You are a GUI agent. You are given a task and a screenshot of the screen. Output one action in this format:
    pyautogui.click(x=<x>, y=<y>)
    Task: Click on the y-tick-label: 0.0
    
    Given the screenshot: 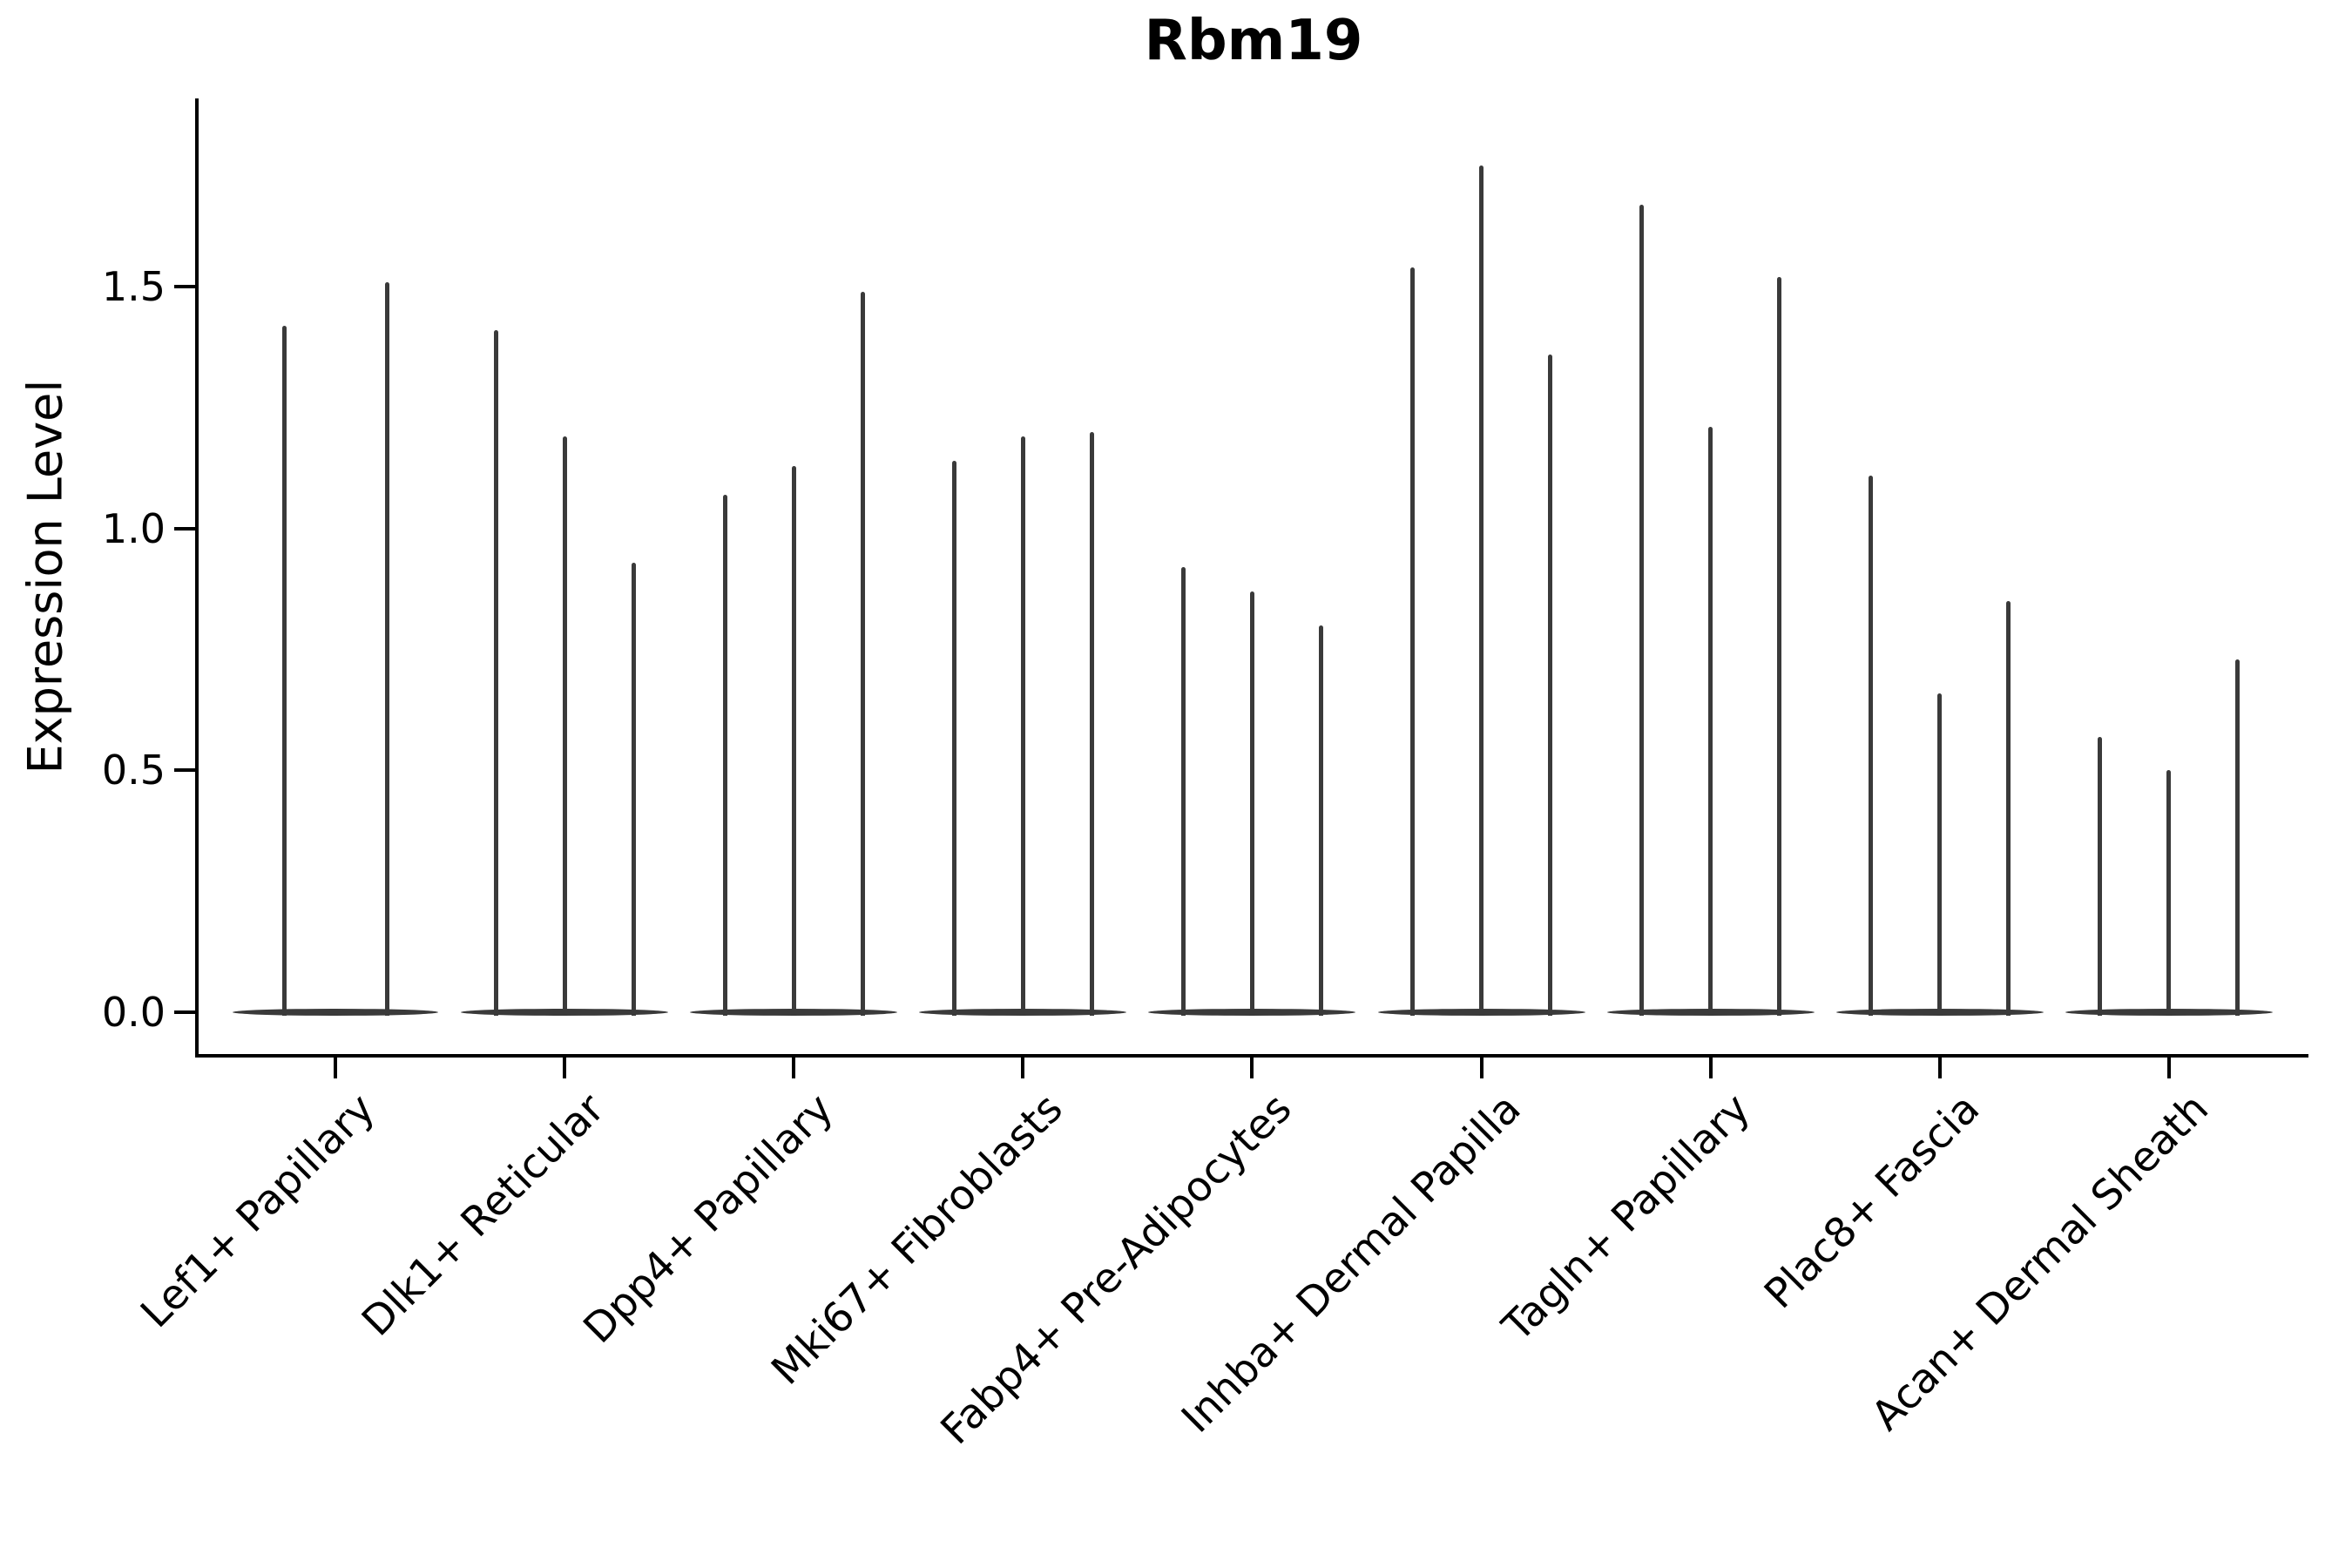 What is the action you would take?
    pyautogui.click(x=134, y=1013)
    